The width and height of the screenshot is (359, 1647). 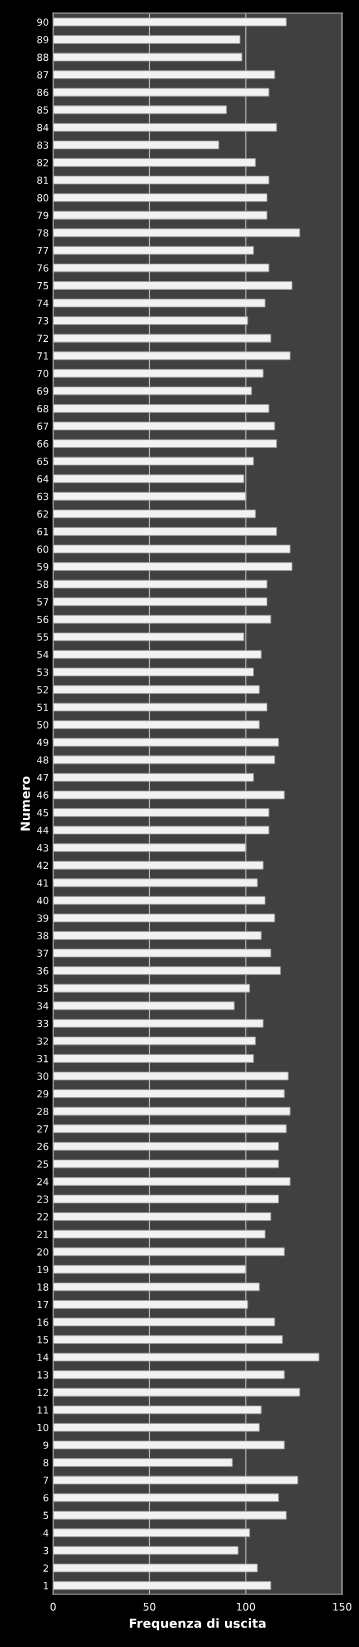 I want to click on y-tick-label: 68, so click(x=43, y=408).